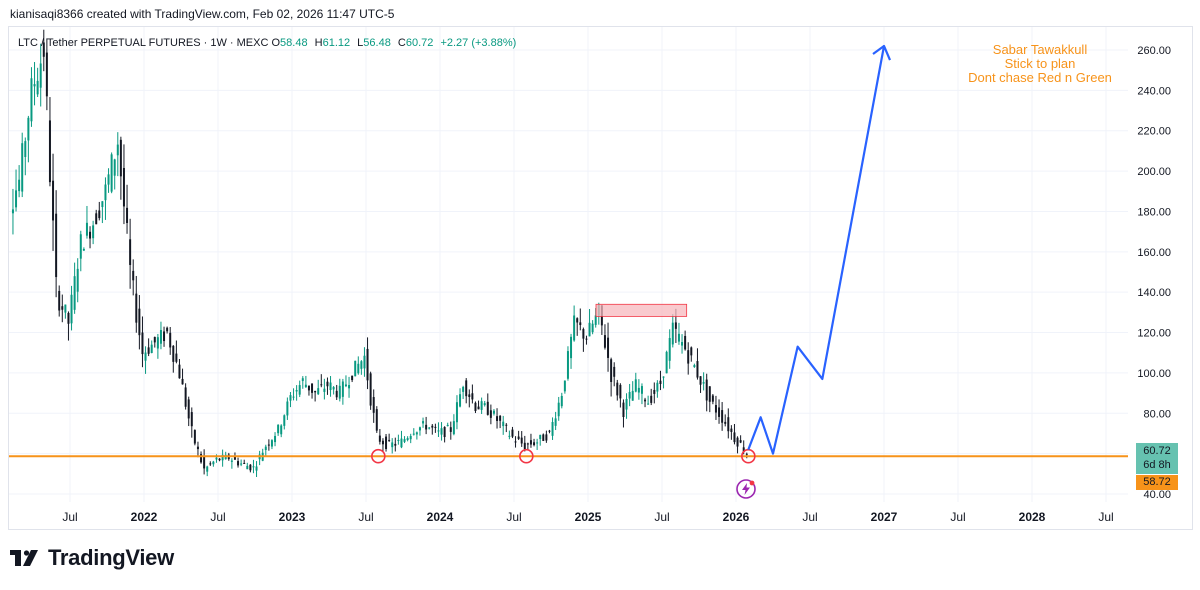  What do you see at coordinates (1157, 414) in the screenshot?
I see `y-tick-label: 80.00` at bounding box center [1157, 414].